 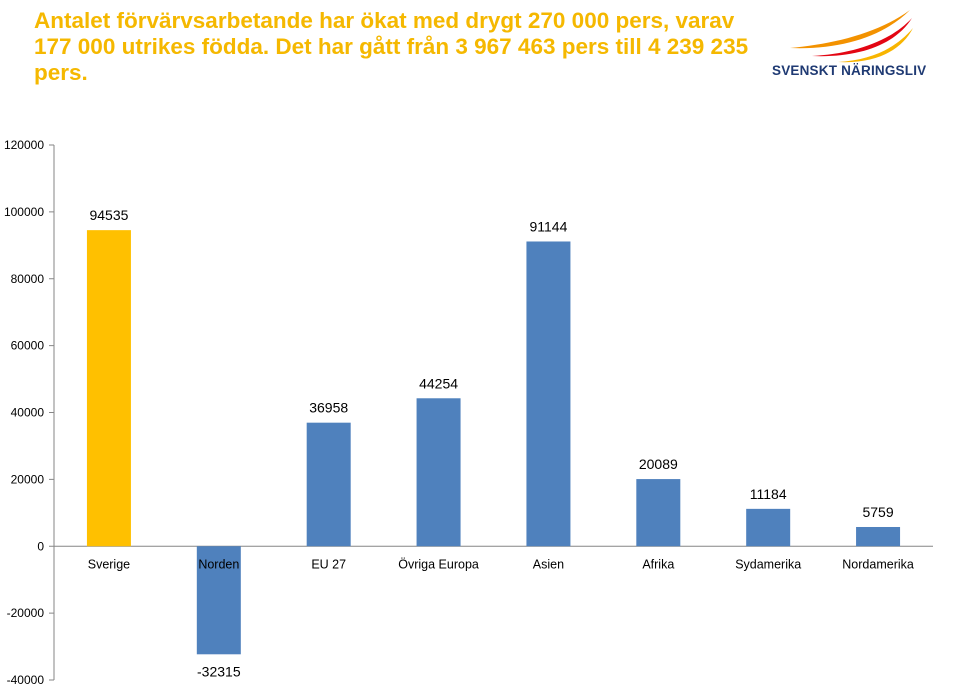 I want to click on y-tick-label: -40000, so click(x=26, y=679).